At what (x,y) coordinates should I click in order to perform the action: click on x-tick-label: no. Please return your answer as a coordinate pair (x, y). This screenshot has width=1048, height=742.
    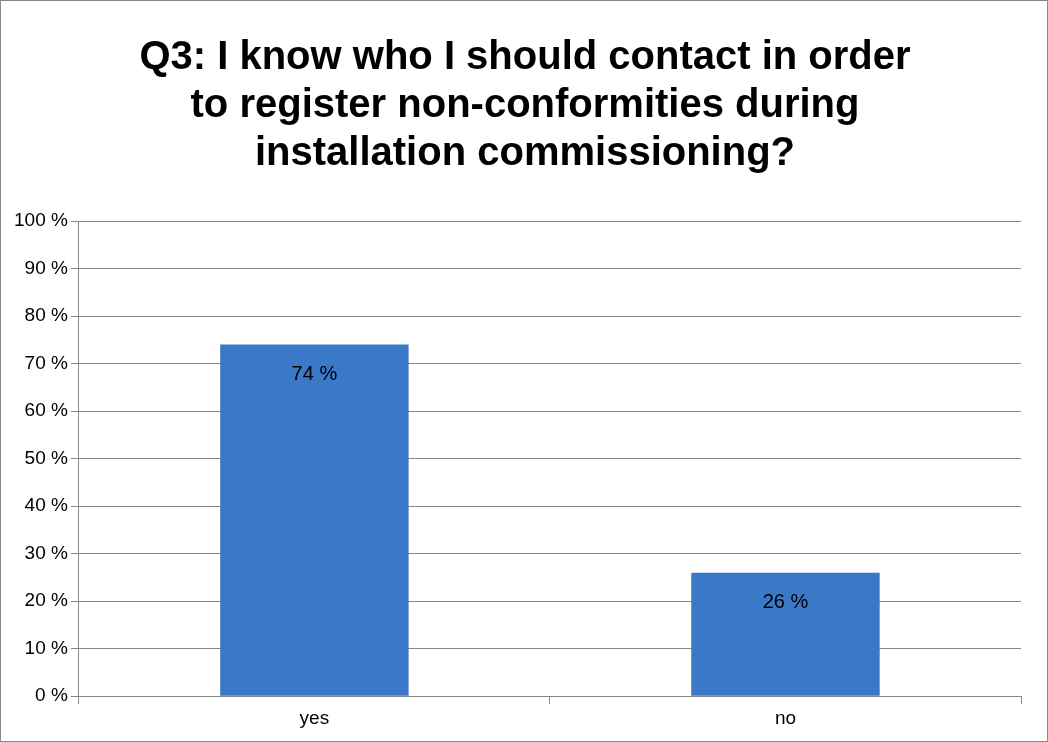
    Looking at the image, I should click on (785, 717).